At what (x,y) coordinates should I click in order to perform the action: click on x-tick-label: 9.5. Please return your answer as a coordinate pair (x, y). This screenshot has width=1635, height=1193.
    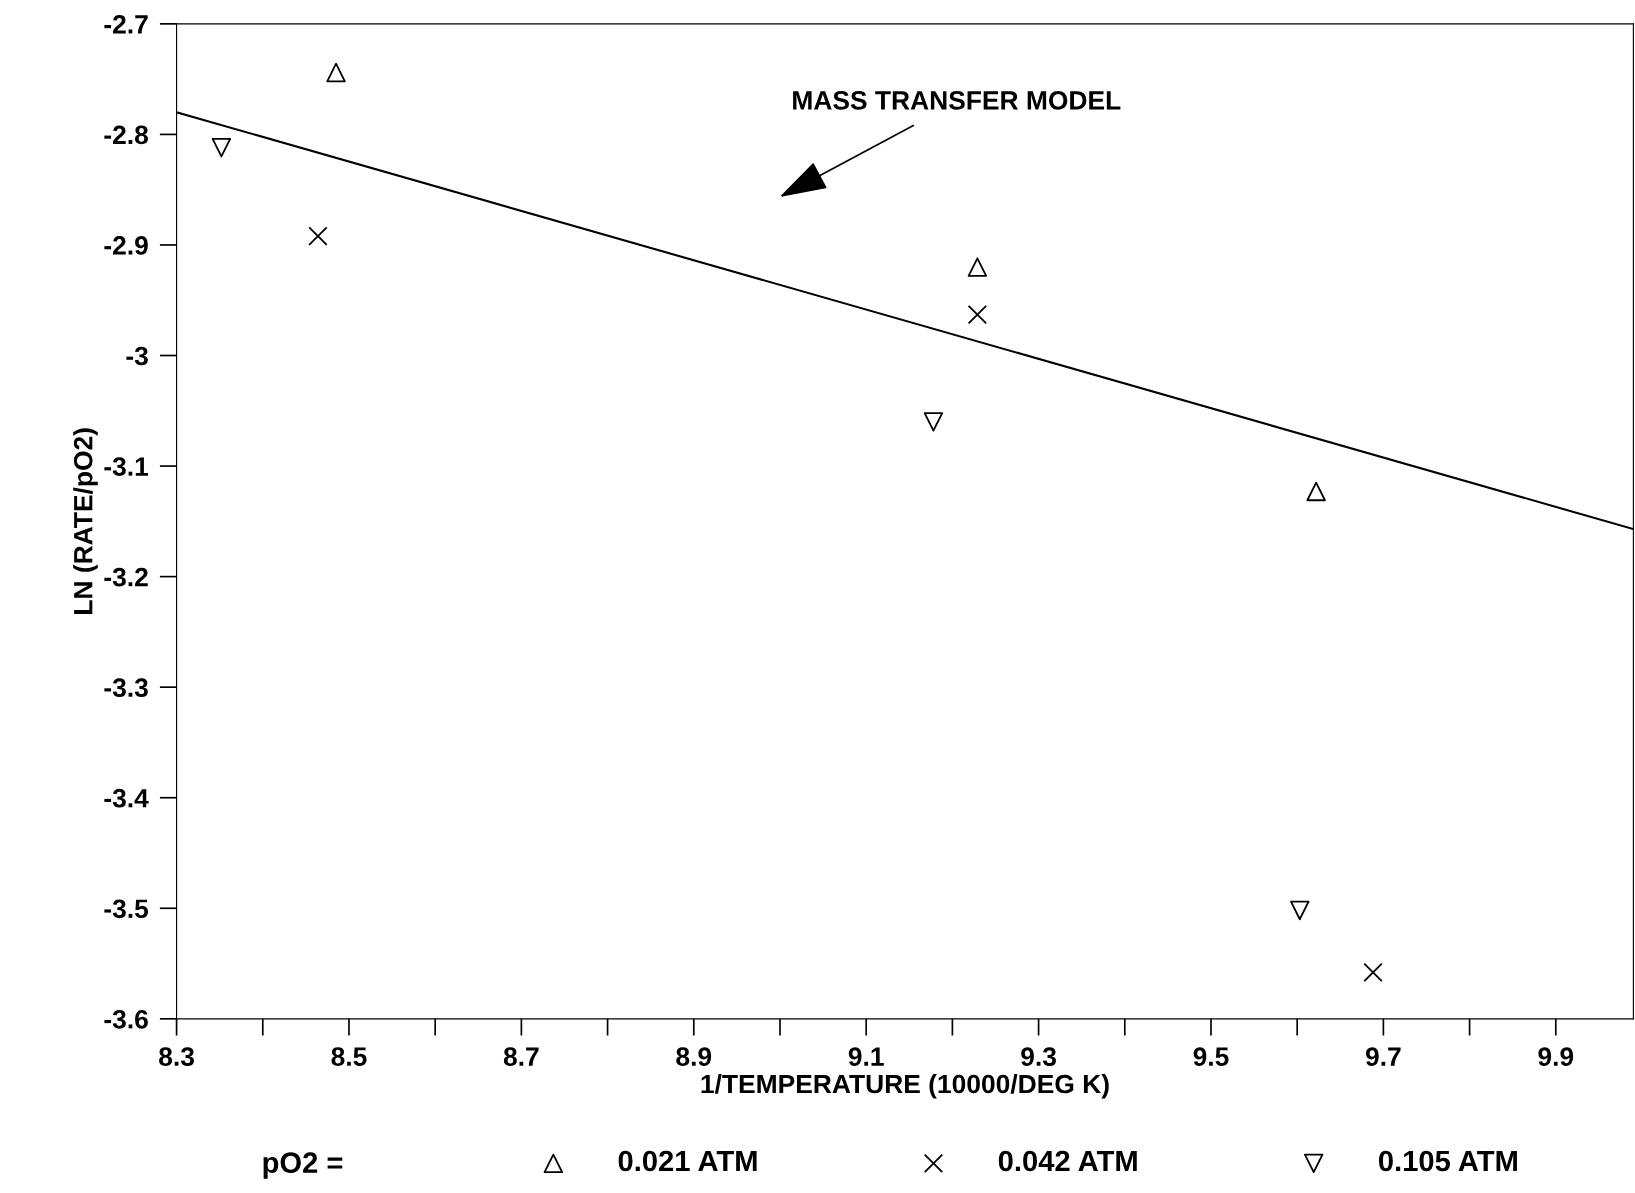
    Looking at the image, I should click on (1211, 1056).